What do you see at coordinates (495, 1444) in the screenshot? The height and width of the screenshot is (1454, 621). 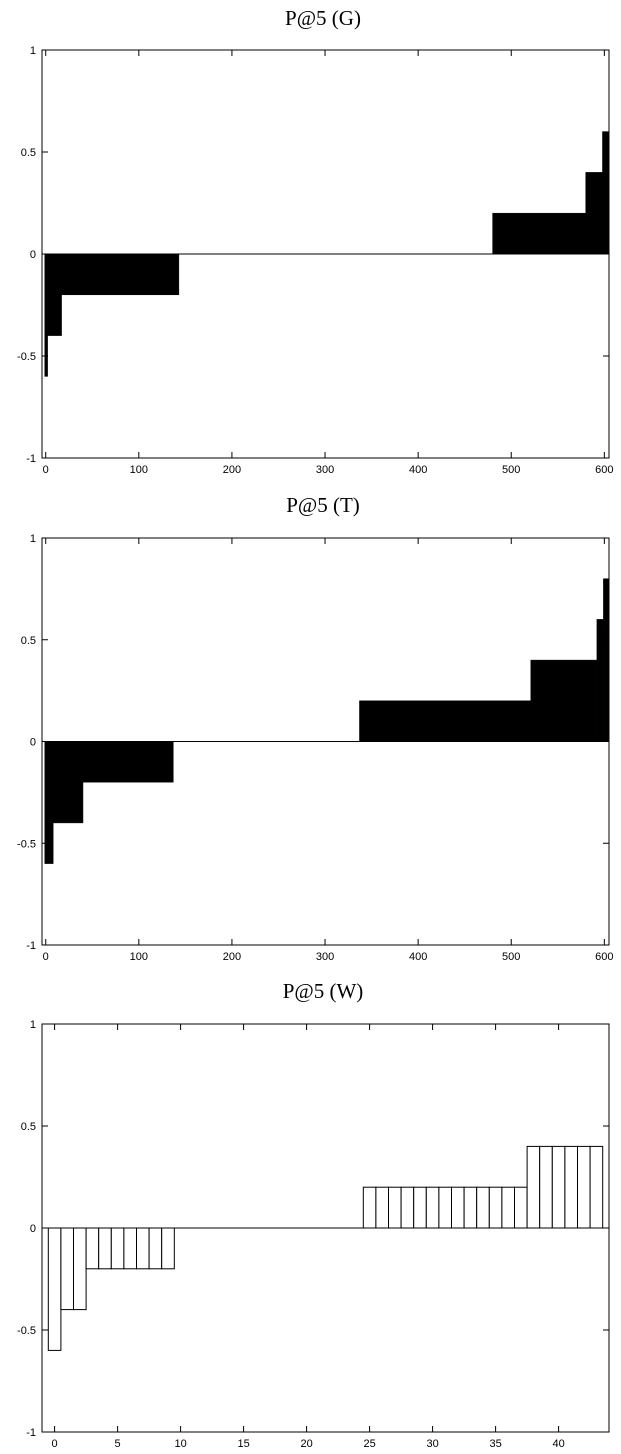 I see `x-tick-label: 35` at bounding box center [495, 1444].